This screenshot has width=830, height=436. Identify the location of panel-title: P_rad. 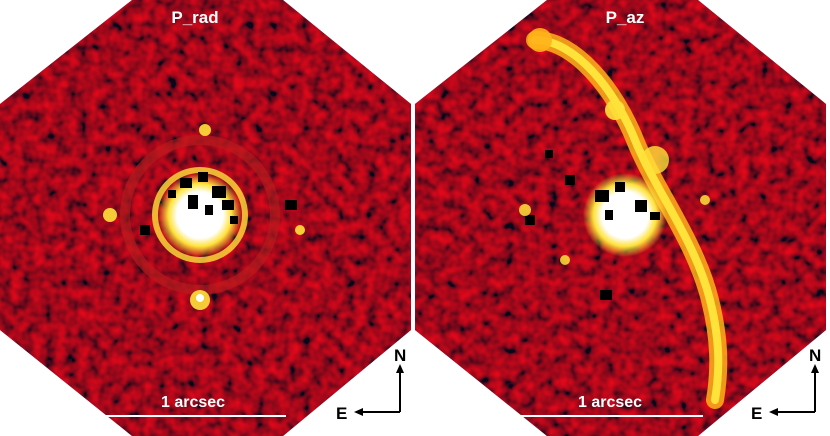
(195, 17).